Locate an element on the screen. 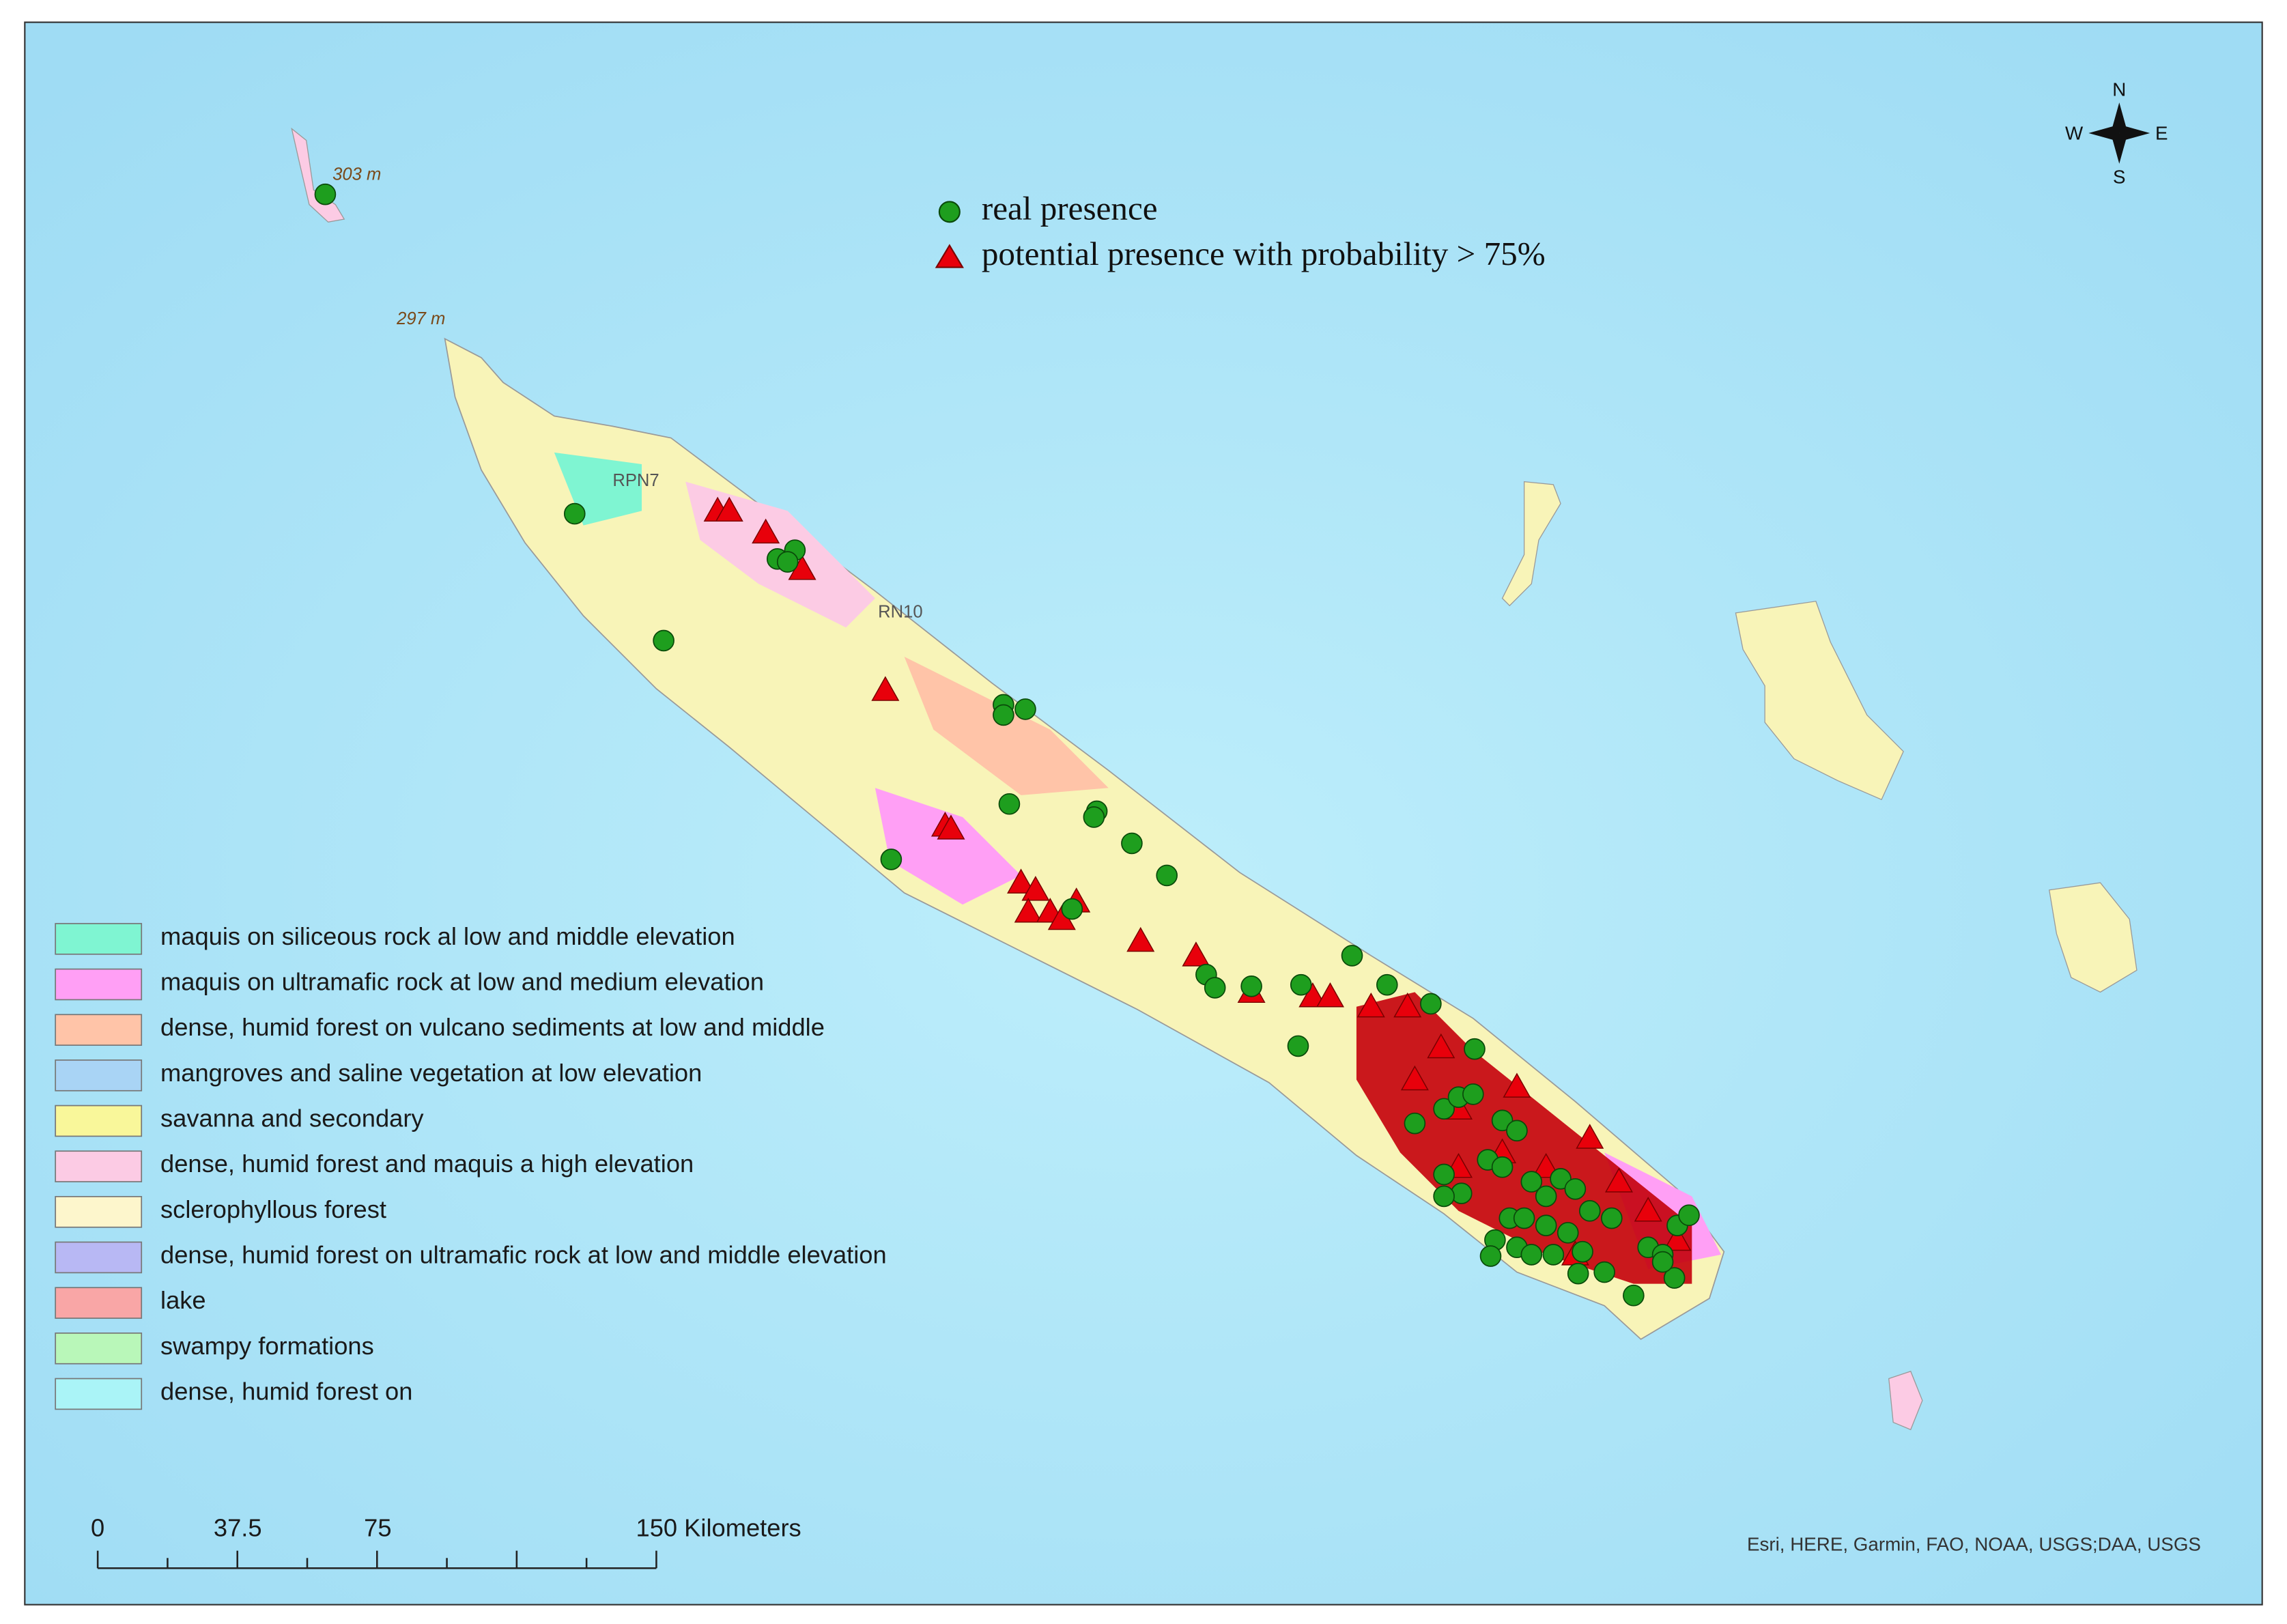  compass-w: W is located at coordinates (2074, 132).